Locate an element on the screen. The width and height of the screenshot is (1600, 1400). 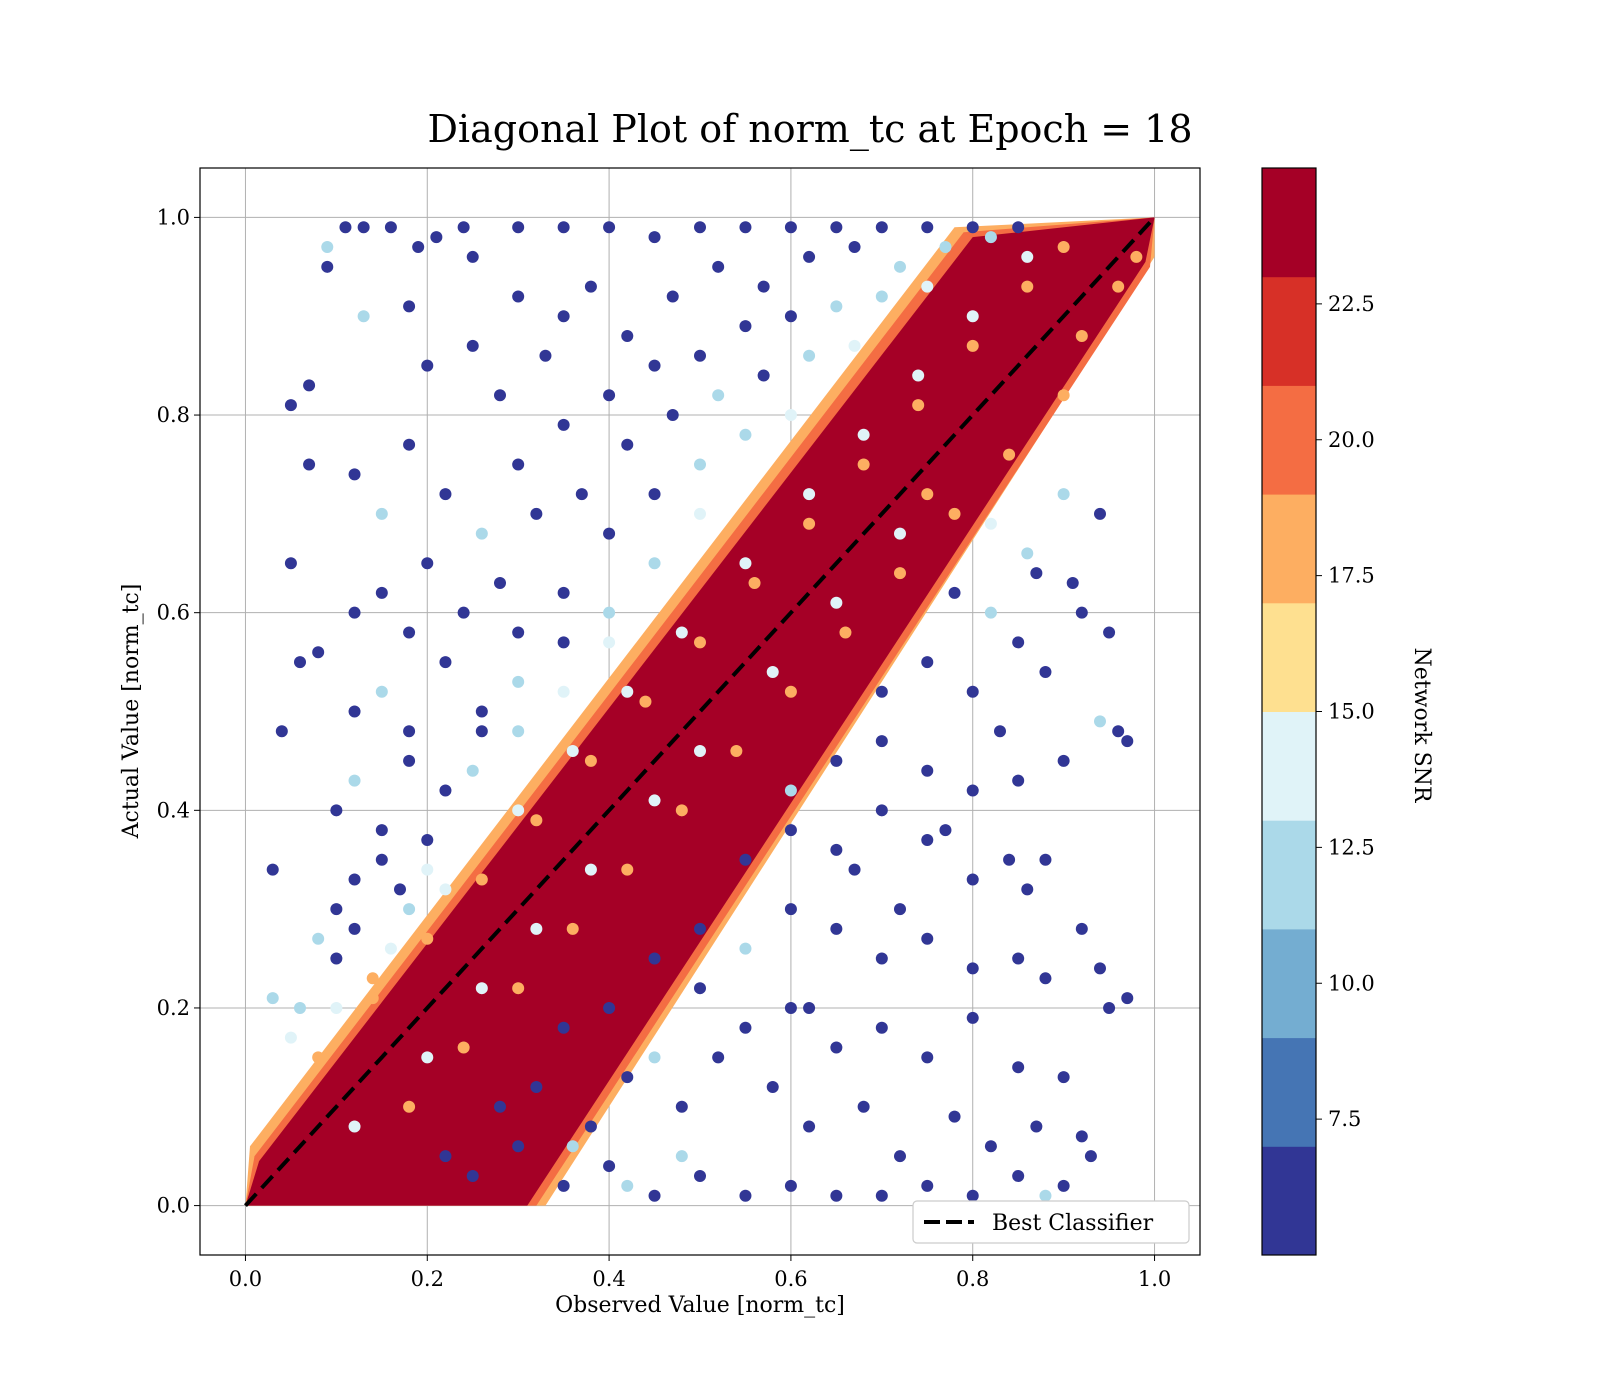
x-axis-ticks: 0.0 0.2 0.4 0.6 0.8 1.0 is located at coordinates (700, 1273).